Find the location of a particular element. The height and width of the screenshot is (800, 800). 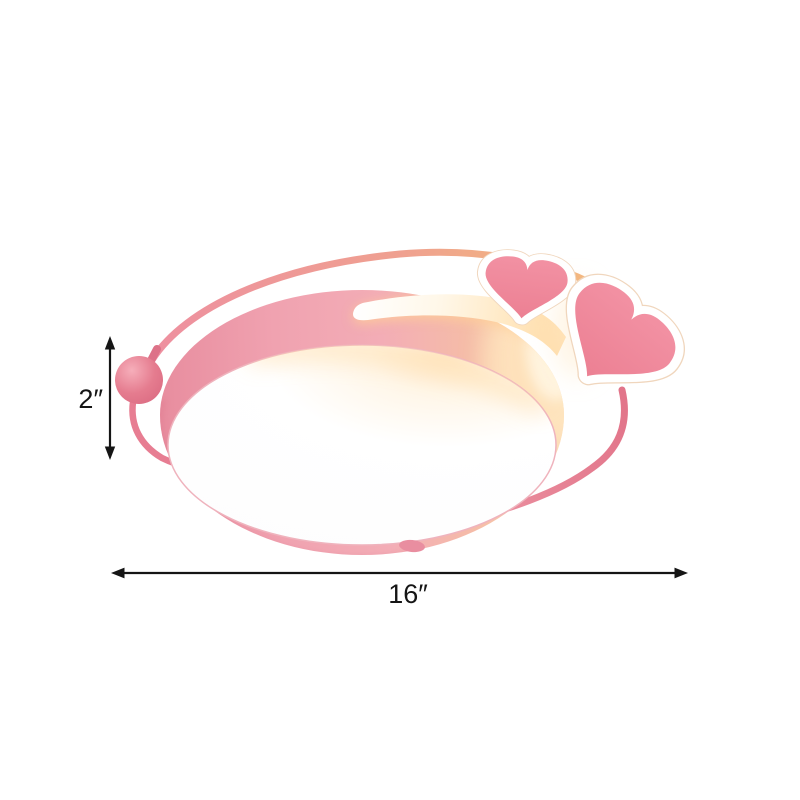

height-arrow-head-down-icon is located at coordinates (110, 453).